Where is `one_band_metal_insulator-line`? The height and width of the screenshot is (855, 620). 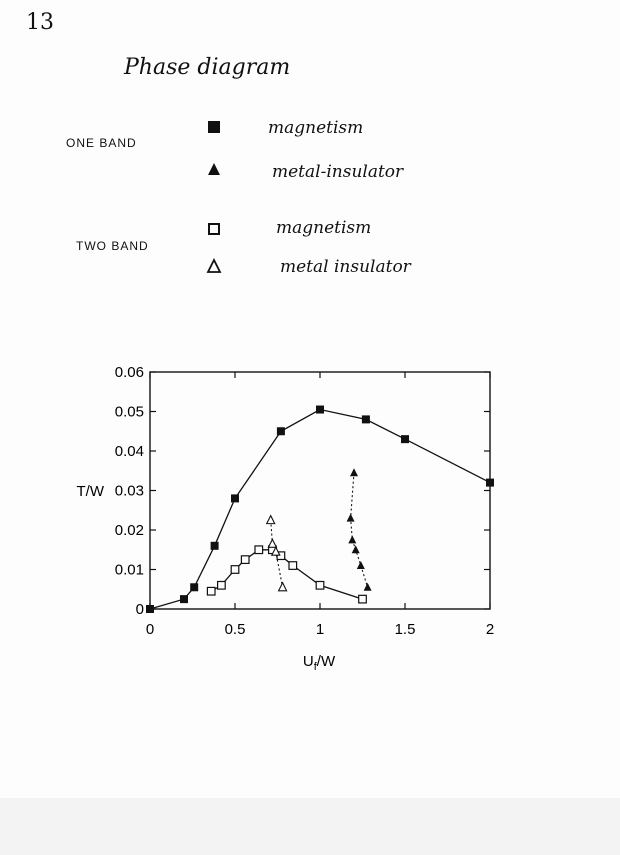 one_band_metal_insulator-line is located at coordinates (359, 530).